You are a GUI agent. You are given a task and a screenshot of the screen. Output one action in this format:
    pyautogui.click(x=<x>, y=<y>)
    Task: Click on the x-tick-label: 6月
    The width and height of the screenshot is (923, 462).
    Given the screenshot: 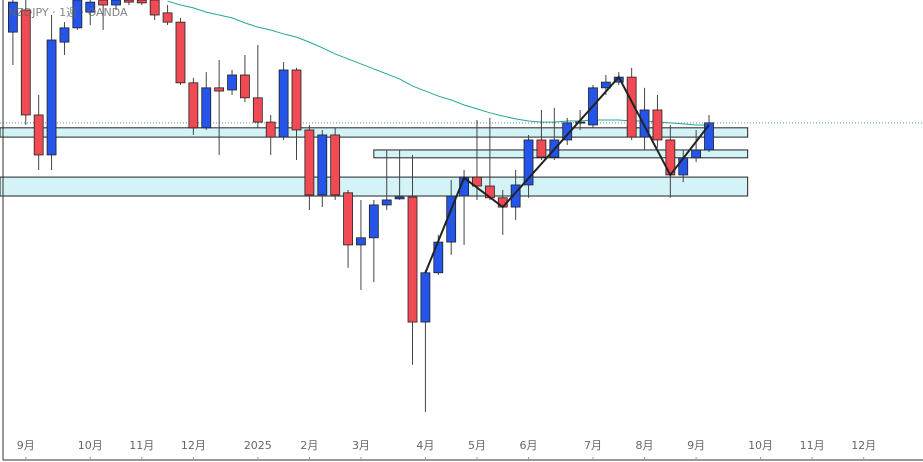 What is the action you would take?
    pyautogui.click(x=529, y=445)
    